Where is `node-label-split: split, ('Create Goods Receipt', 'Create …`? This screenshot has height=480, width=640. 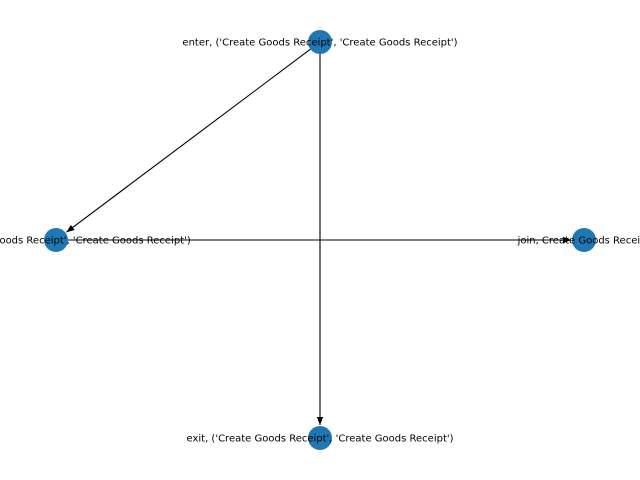 node-label-split: split, ('Create Goods Receipt', 'Create … is located at coordinates (95, 241).